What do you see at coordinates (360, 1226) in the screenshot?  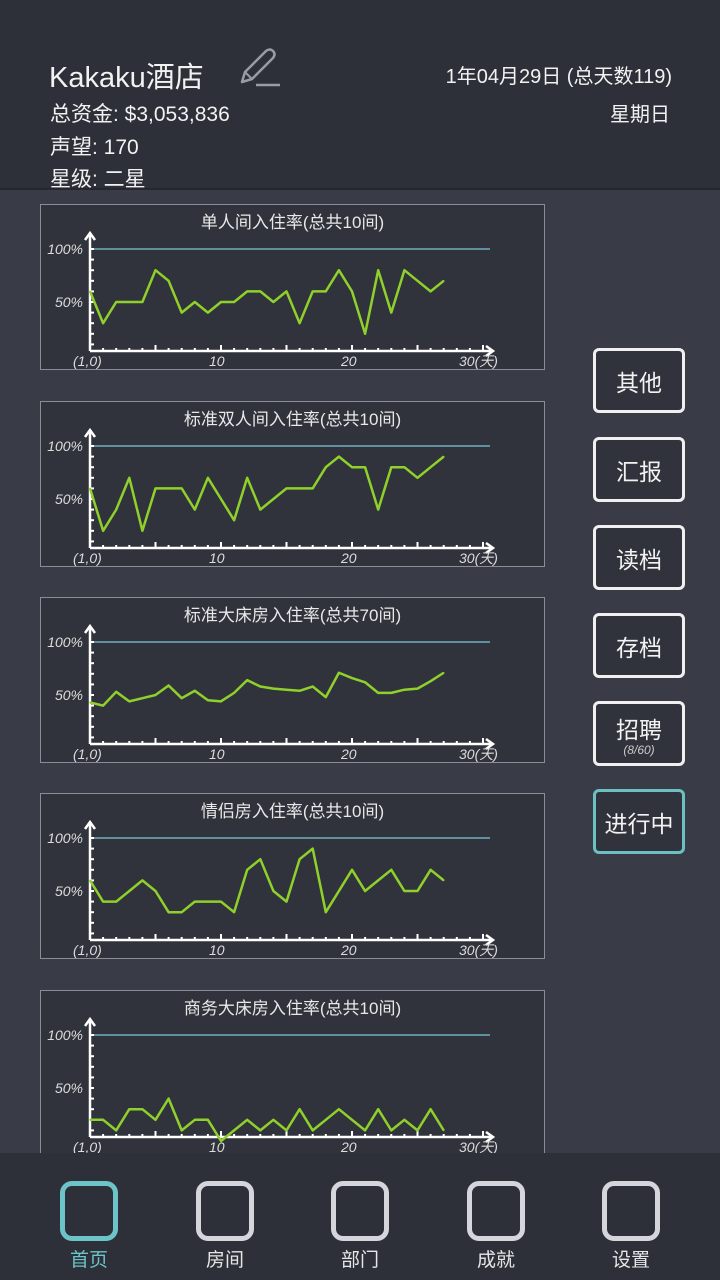 I see `nav-departments: 部门` at bounding box center [360, 1226].